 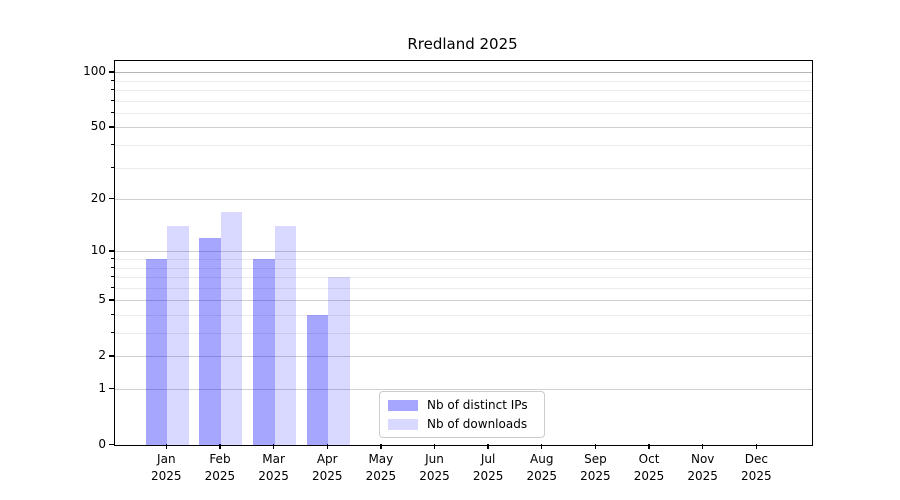 I want to click on y-tick-label: 10, so click(x=98, y=250).